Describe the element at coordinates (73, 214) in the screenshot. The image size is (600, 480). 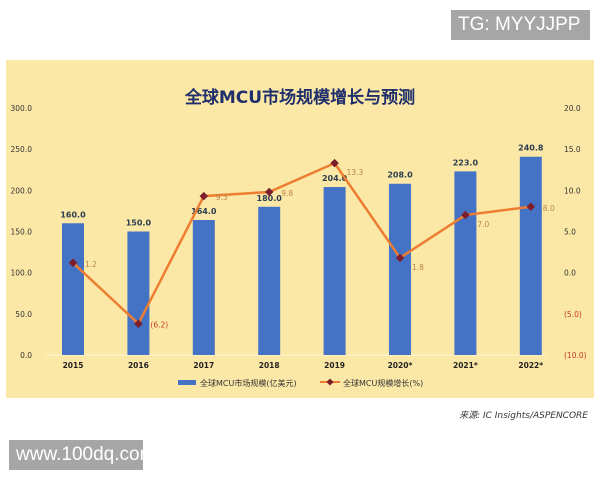
I see `bar-label: 160.0` at that location.